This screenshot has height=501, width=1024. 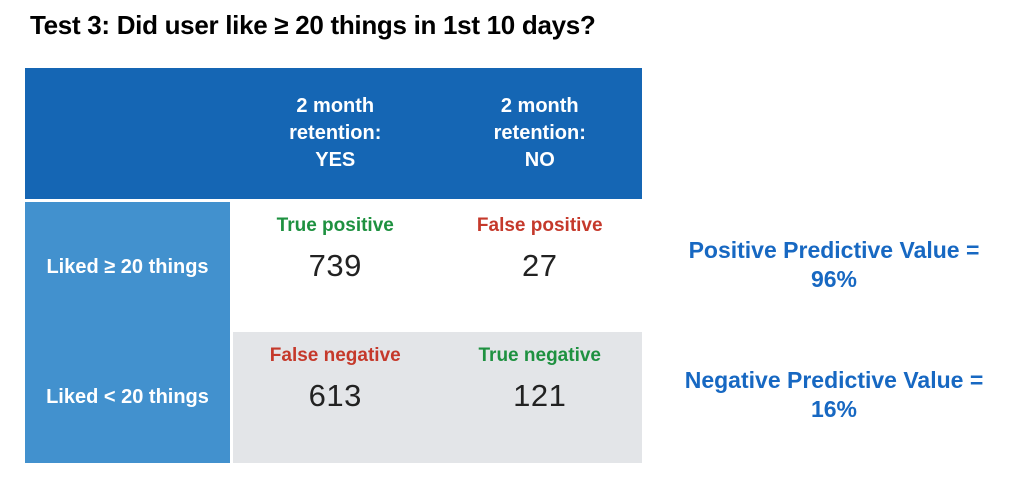 I want to click on matrix-row-positive: True positive 739 False positive 27, so click(x=437, y=267).